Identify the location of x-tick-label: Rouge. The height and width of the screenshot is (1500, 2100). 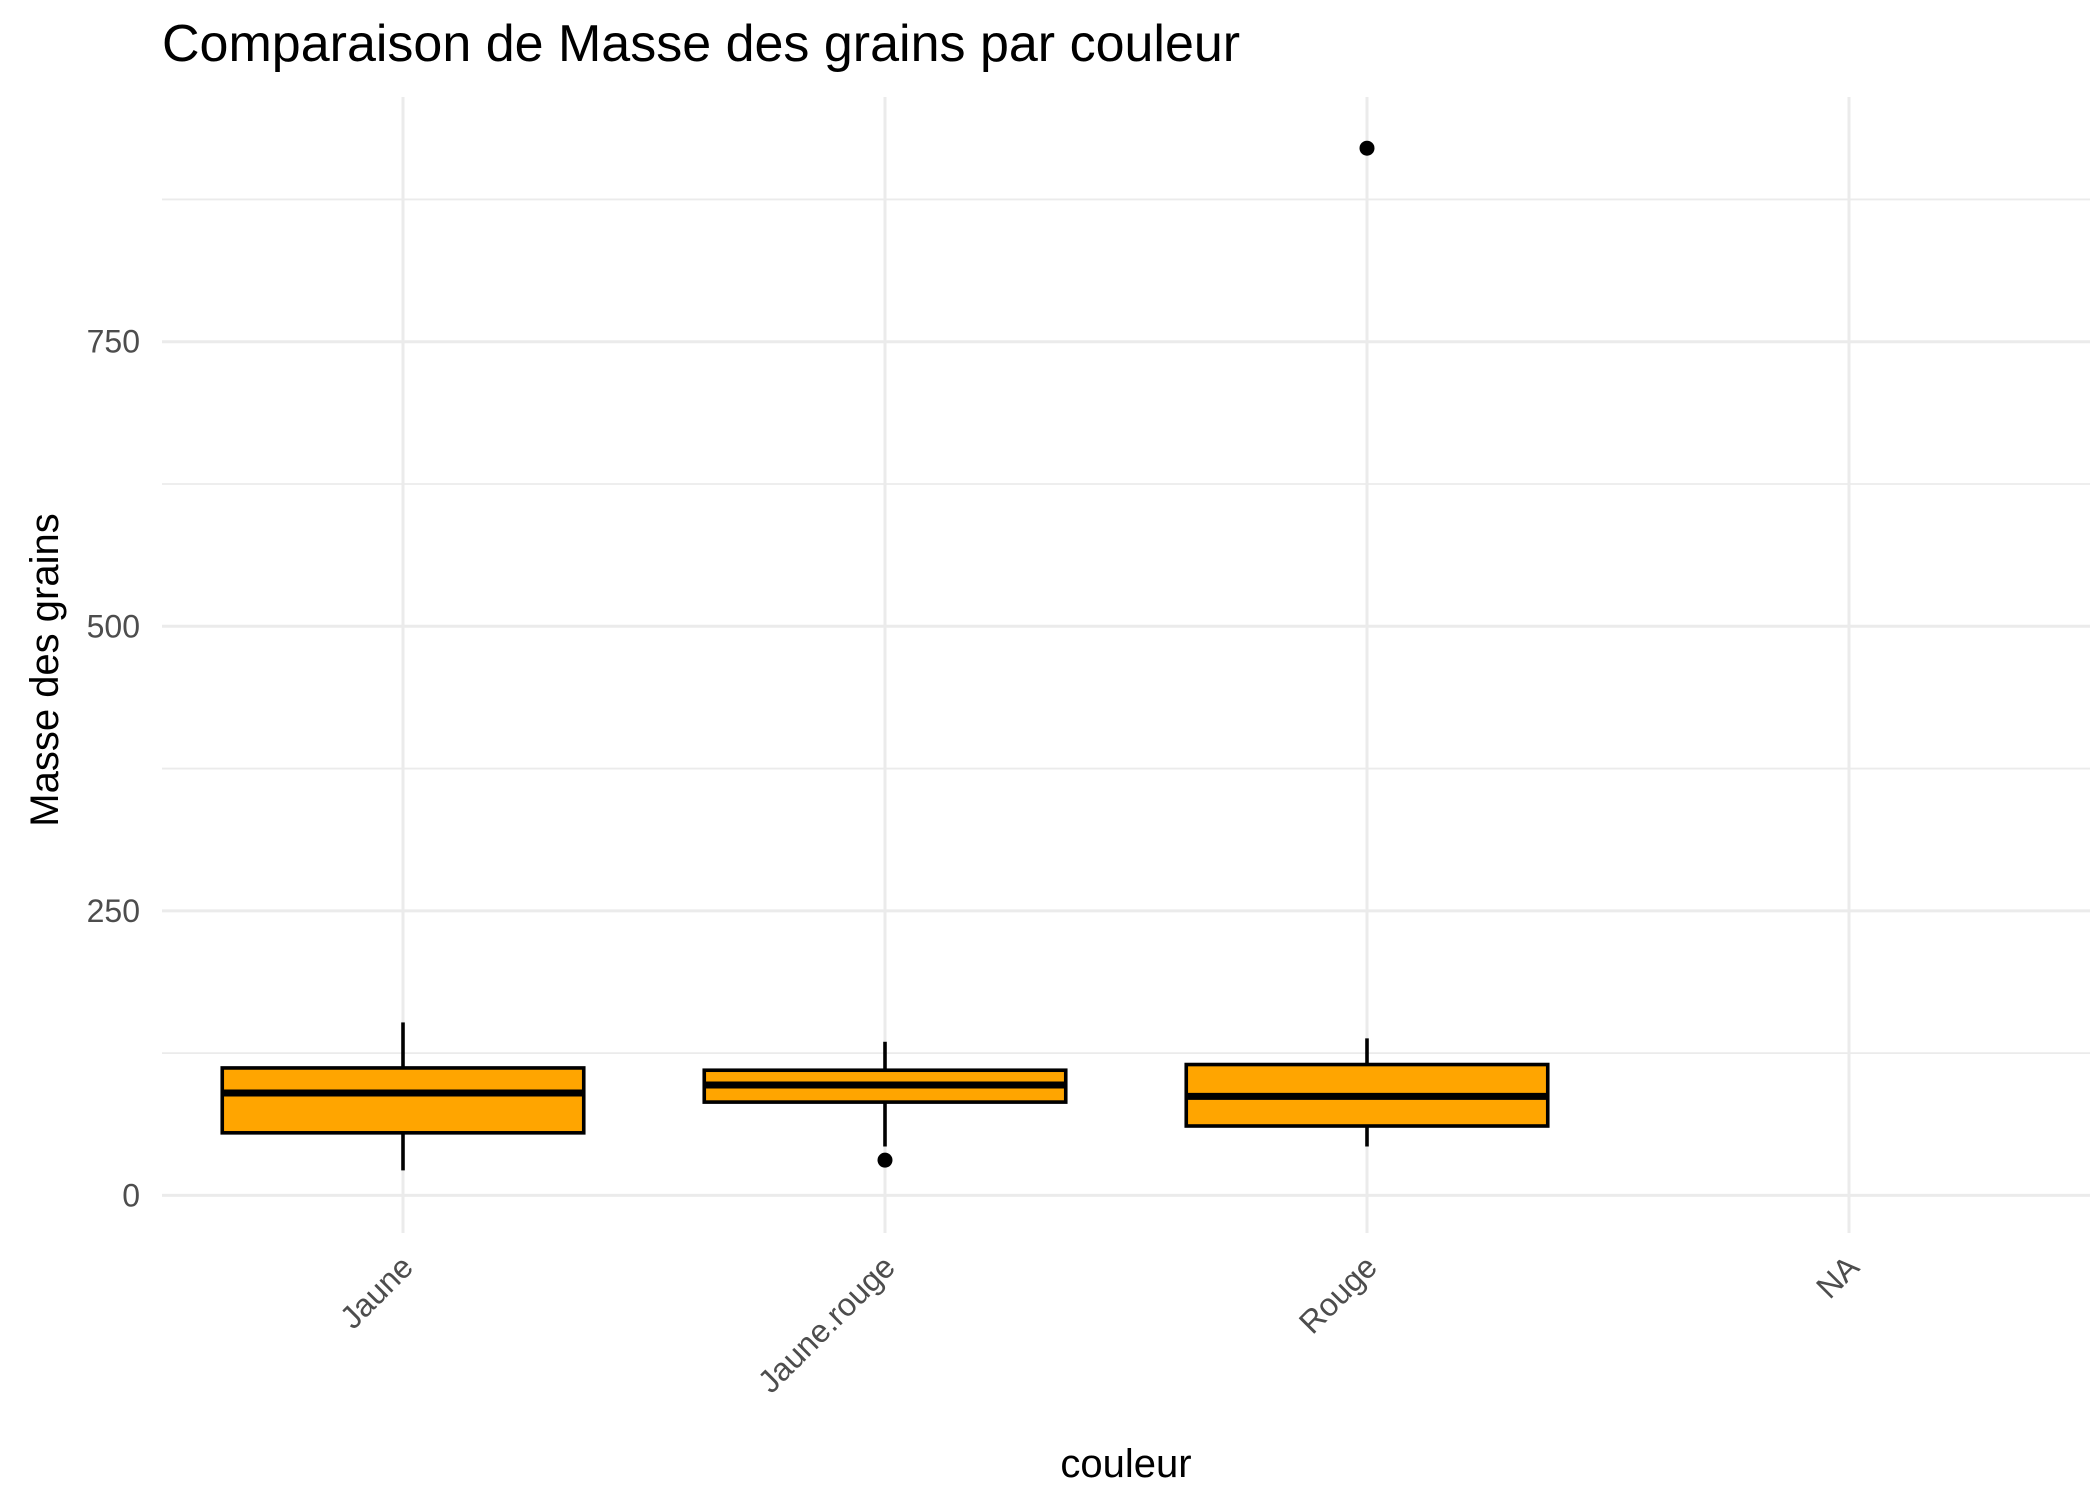
(1338, 1294).